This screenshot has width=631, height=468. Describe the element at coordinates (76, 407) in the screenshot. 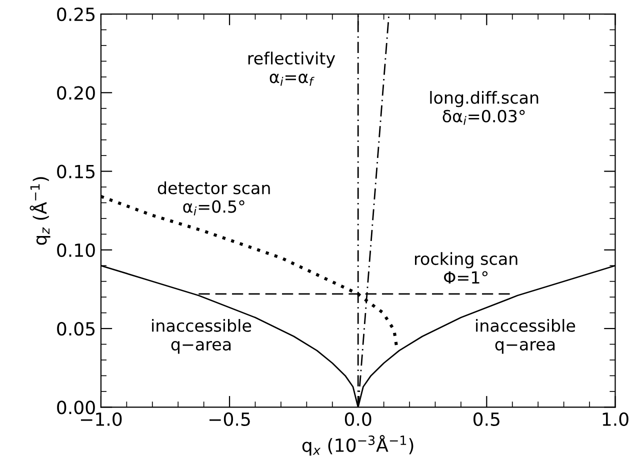

I see `y-tick-label: 0.00` at that location.